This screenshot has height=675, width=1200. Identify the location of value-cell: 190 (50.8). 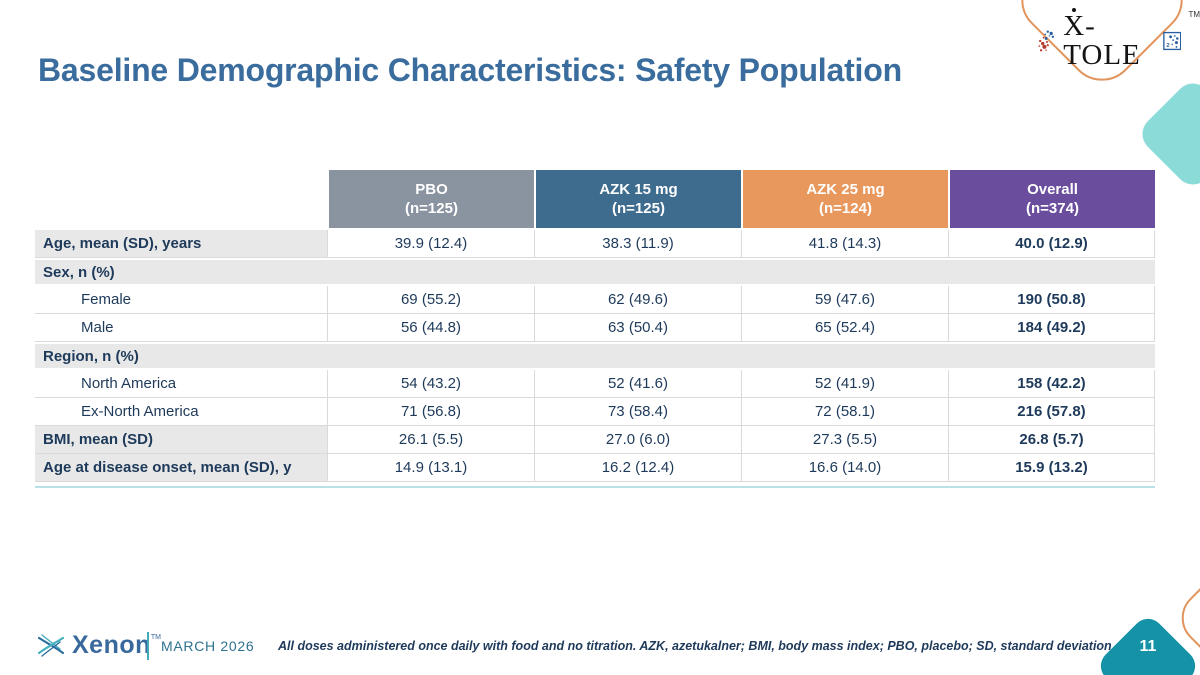
(1051, 300).